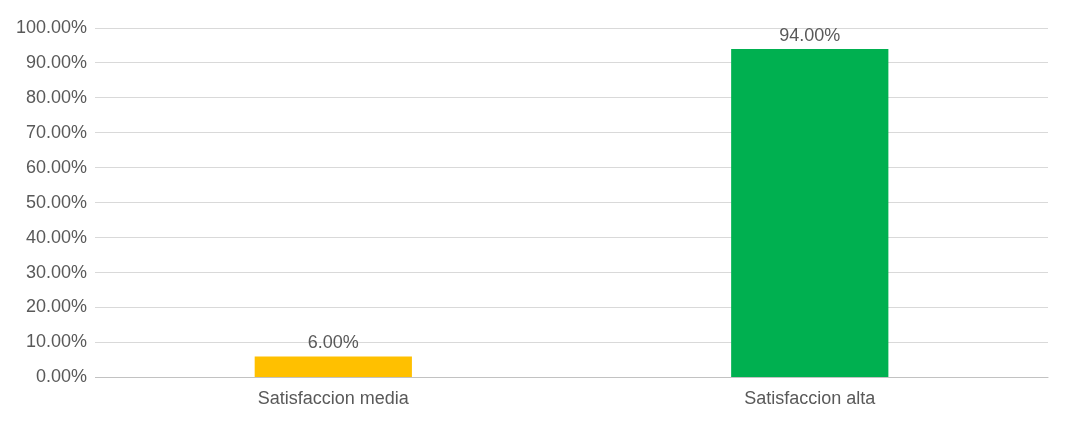 The width and height of the screenshot is (1068, 421). What do you see at coordinates (57, 131) in the screenshot?
I see `y-tick-label: 70.00%` at bounding box center [57, 131].